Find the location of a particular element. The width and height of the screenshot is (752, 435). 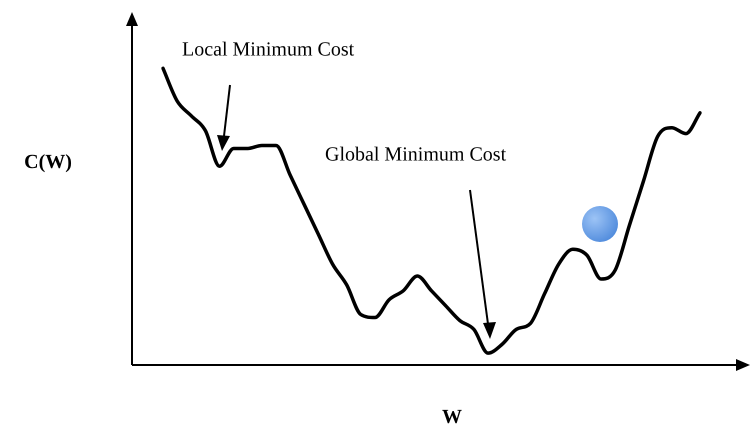

x-axis-title: W is located at coordinates (452, 417).